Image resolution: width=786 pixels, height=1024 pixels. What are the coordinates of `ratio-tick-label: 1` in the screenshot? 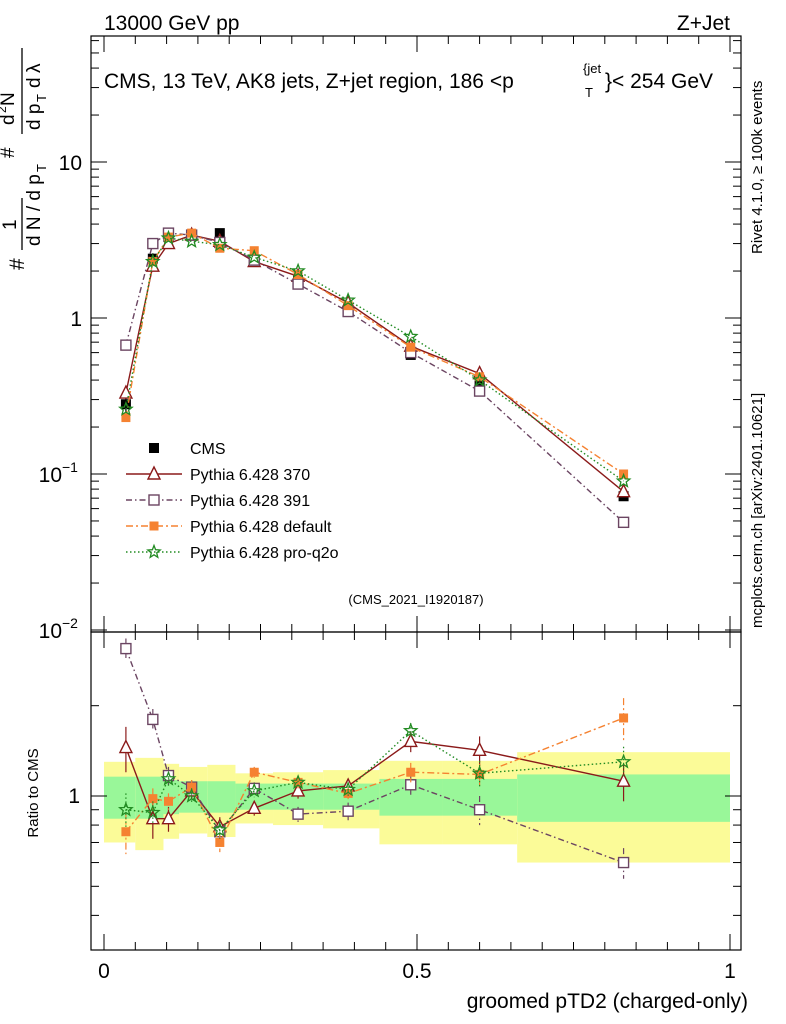 It's located at (74, 796).